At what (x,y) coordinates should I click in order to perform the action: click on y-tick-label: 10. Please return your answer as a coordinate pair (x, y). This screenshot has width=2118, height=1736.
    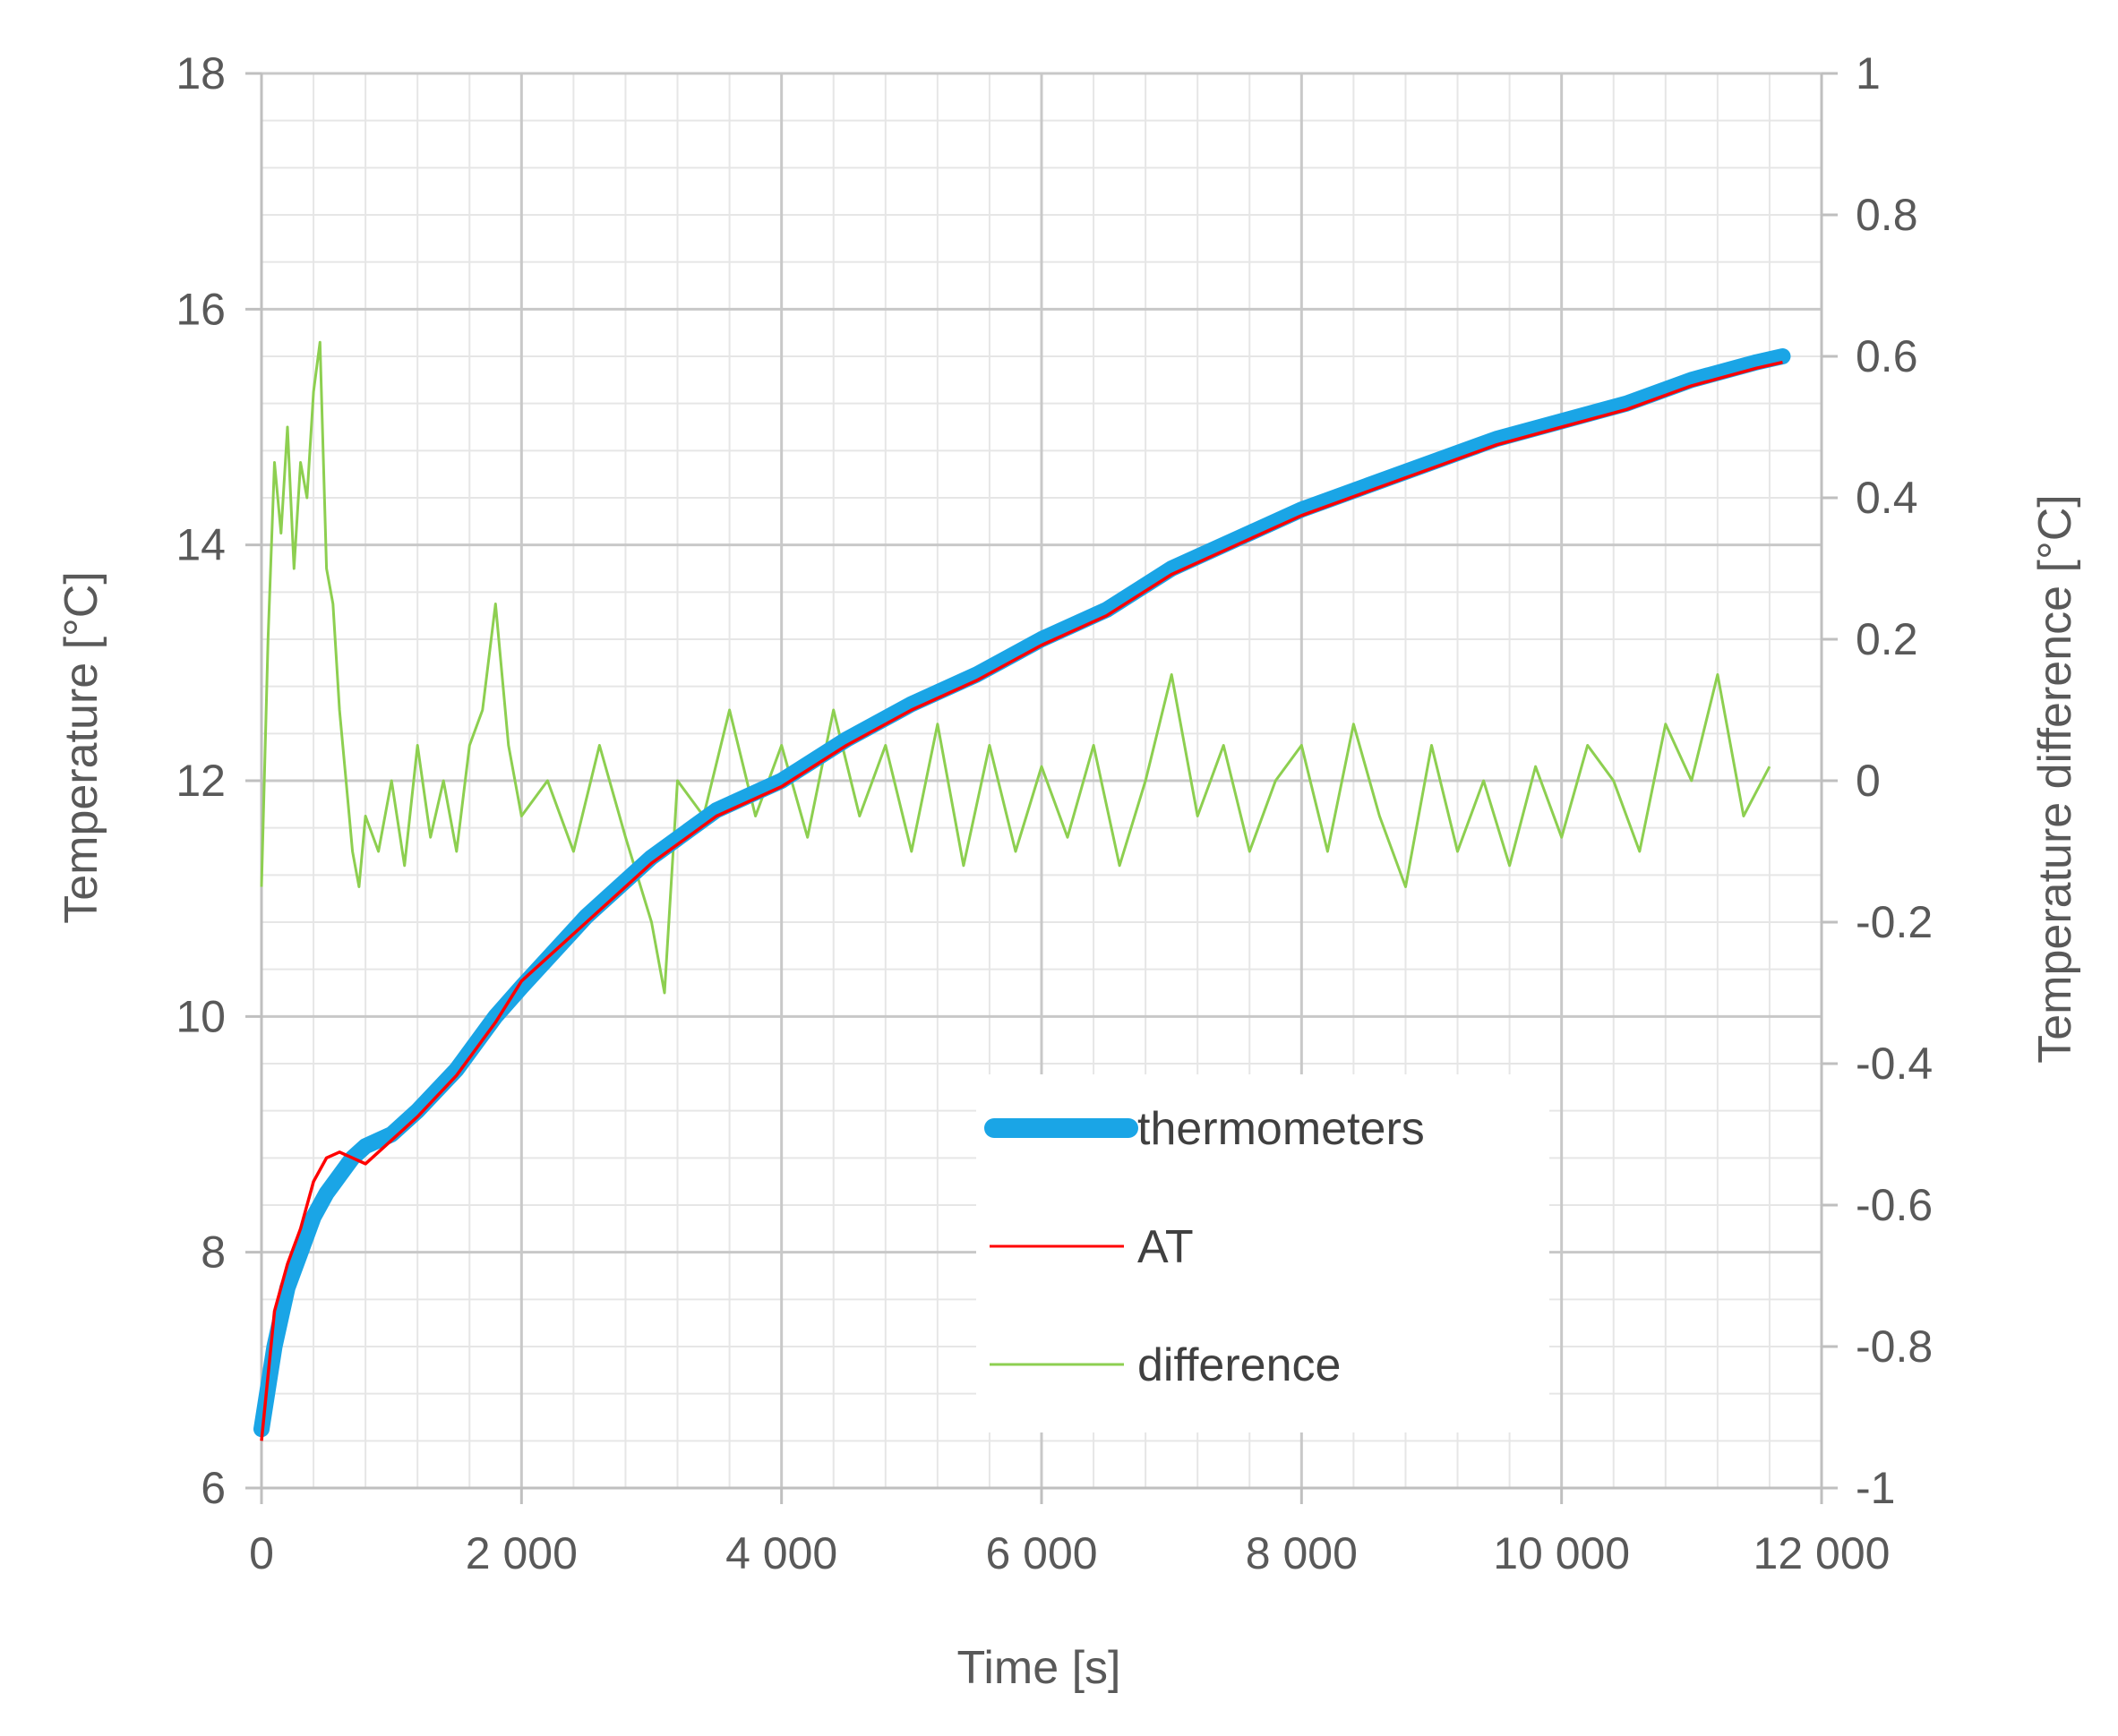
    Looking at the image, I should click on (201, 1016).